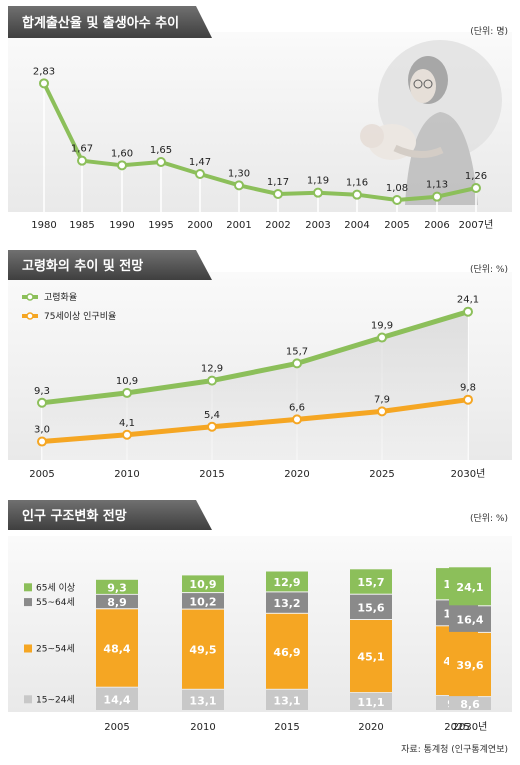 Image resolution: width=520 pixels, height=765 pixels. I want to click on birth-rate-x-tick: 2006, so click(436, 225).